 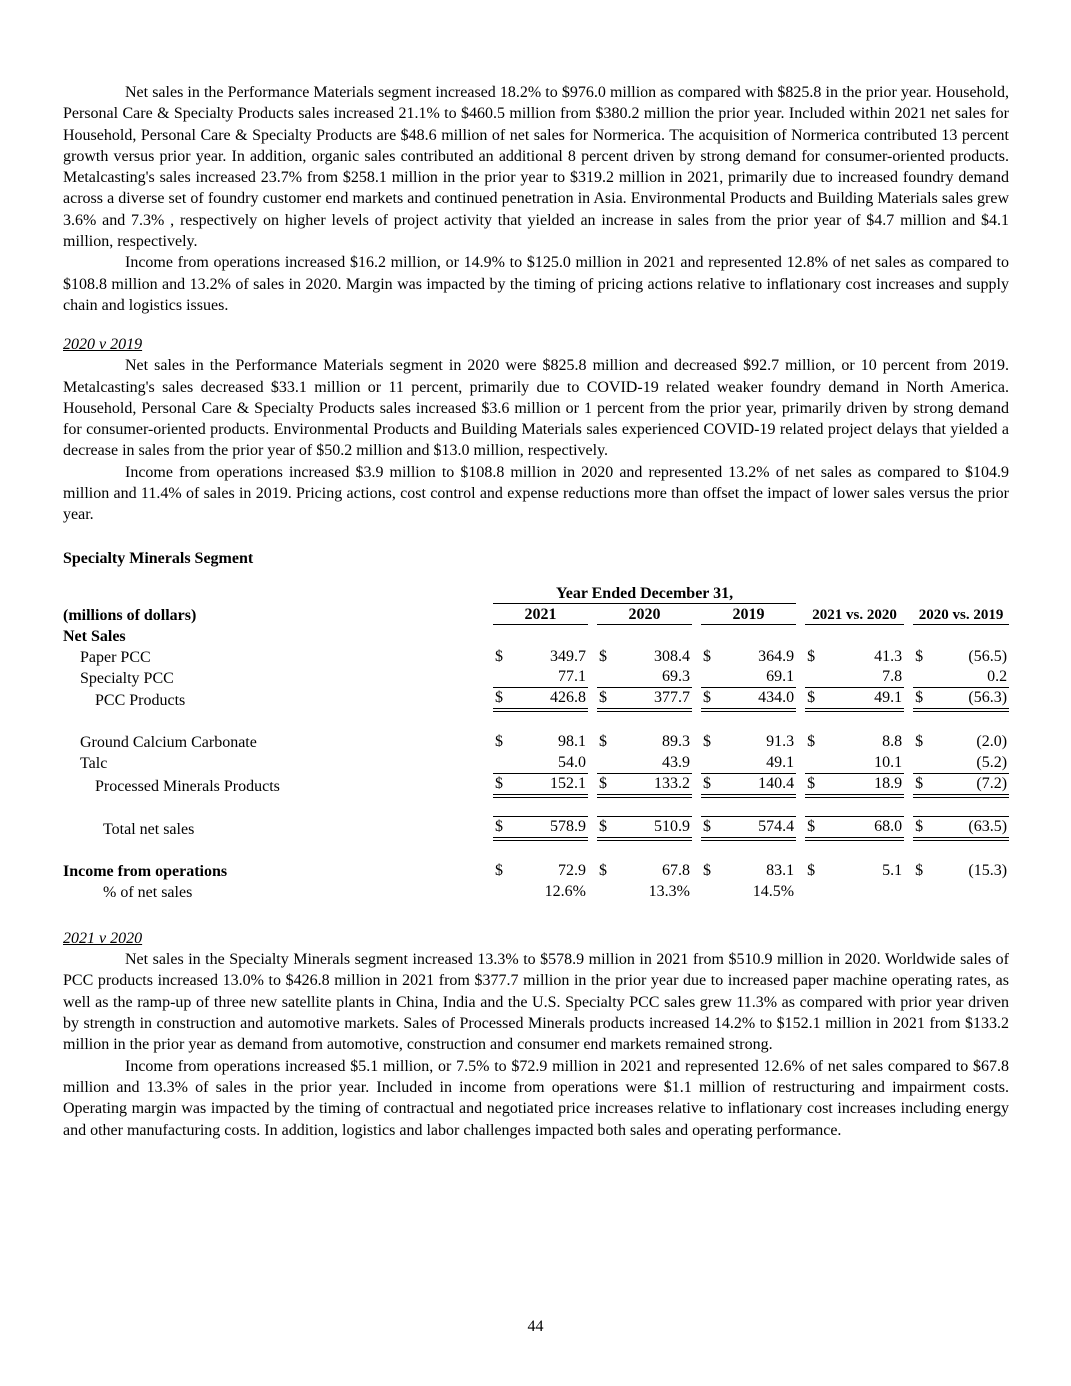 I want to click on cell-value: 41.3, so click(x=888, y=656).